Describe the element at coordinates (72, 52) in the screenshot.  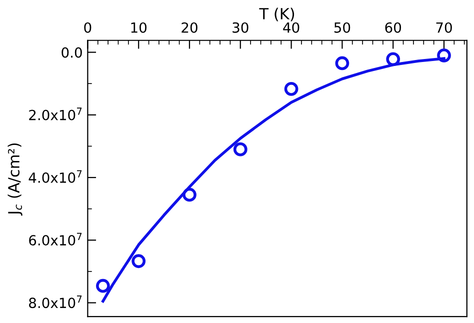
I see `y-tick-label: 0.0` at that location.